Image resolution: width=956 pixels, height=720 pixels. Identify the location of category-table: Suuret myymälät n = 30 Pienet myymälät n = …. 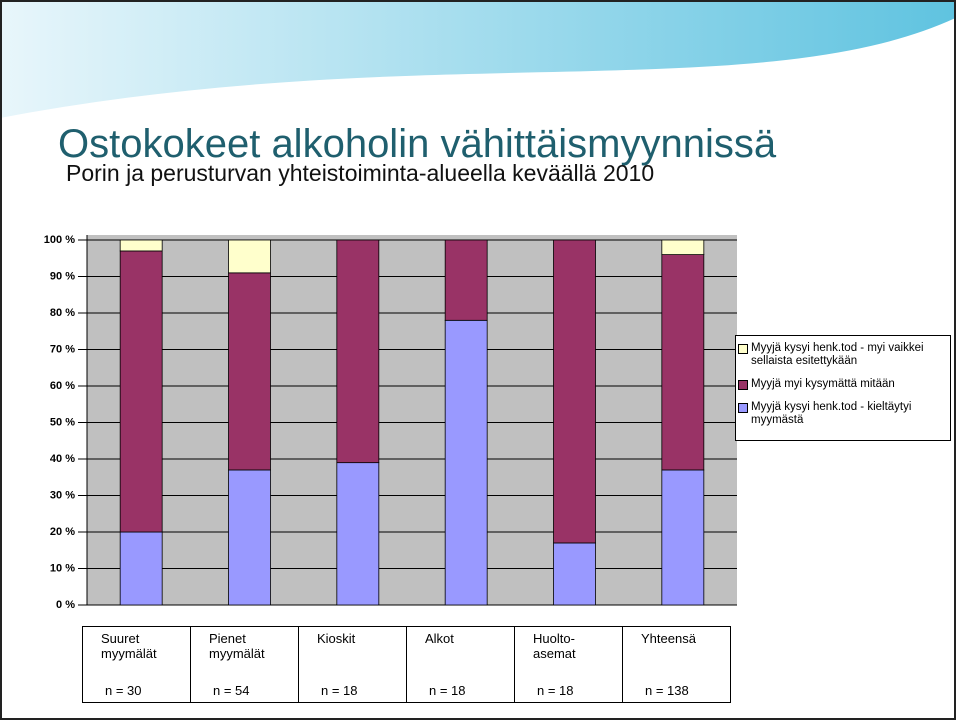
(406, 664).